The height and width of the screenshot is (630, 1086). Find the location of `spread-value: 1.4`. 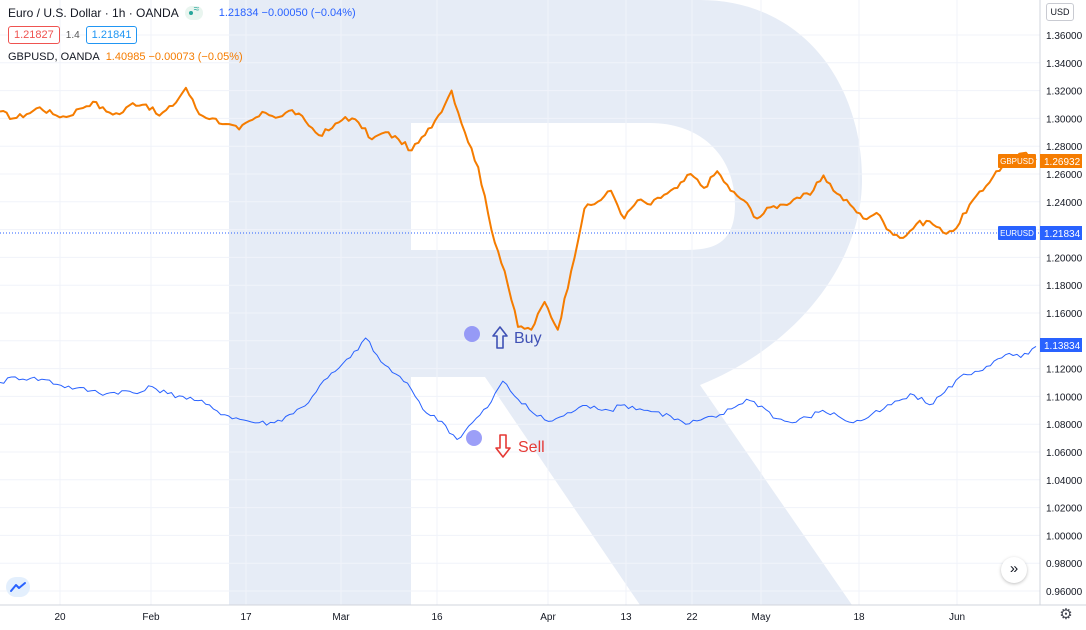

spread-value: 1.4 is located at coordinates (72, 35).